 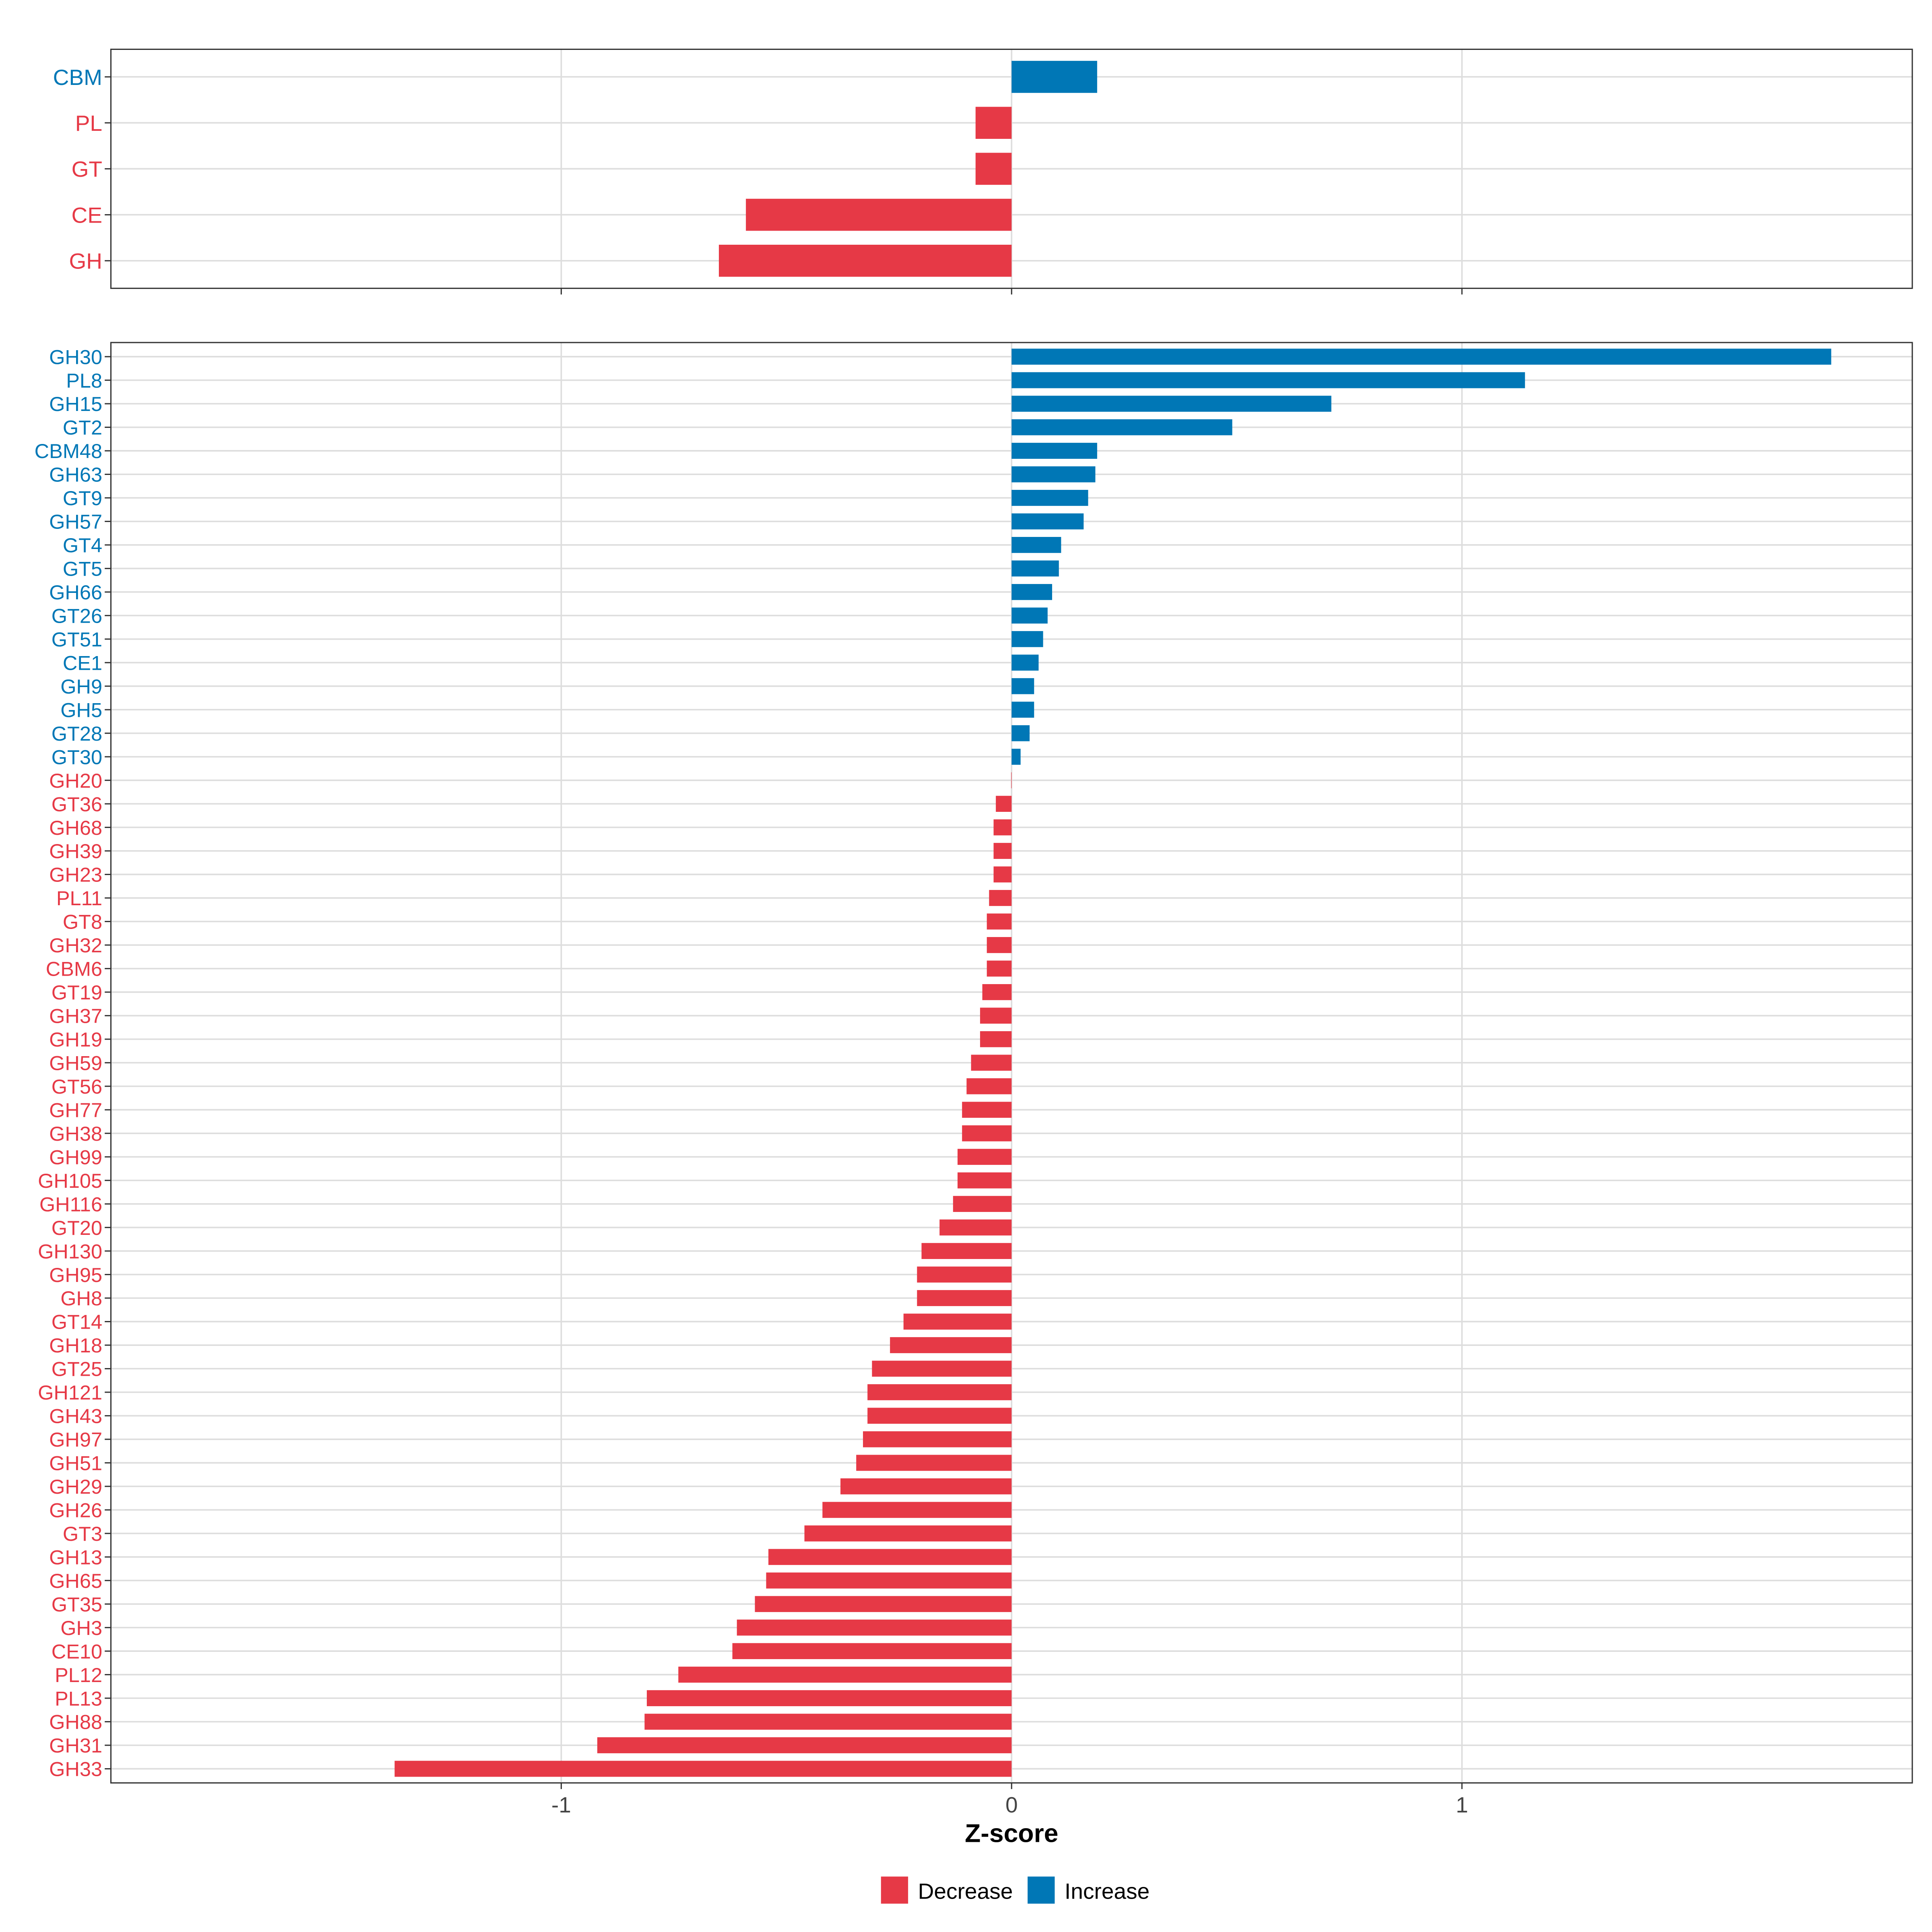 What do you see at coordinates (908, 1533) in the screenshot?
I see `bar-GT3` at bounding box center [908, 1533].